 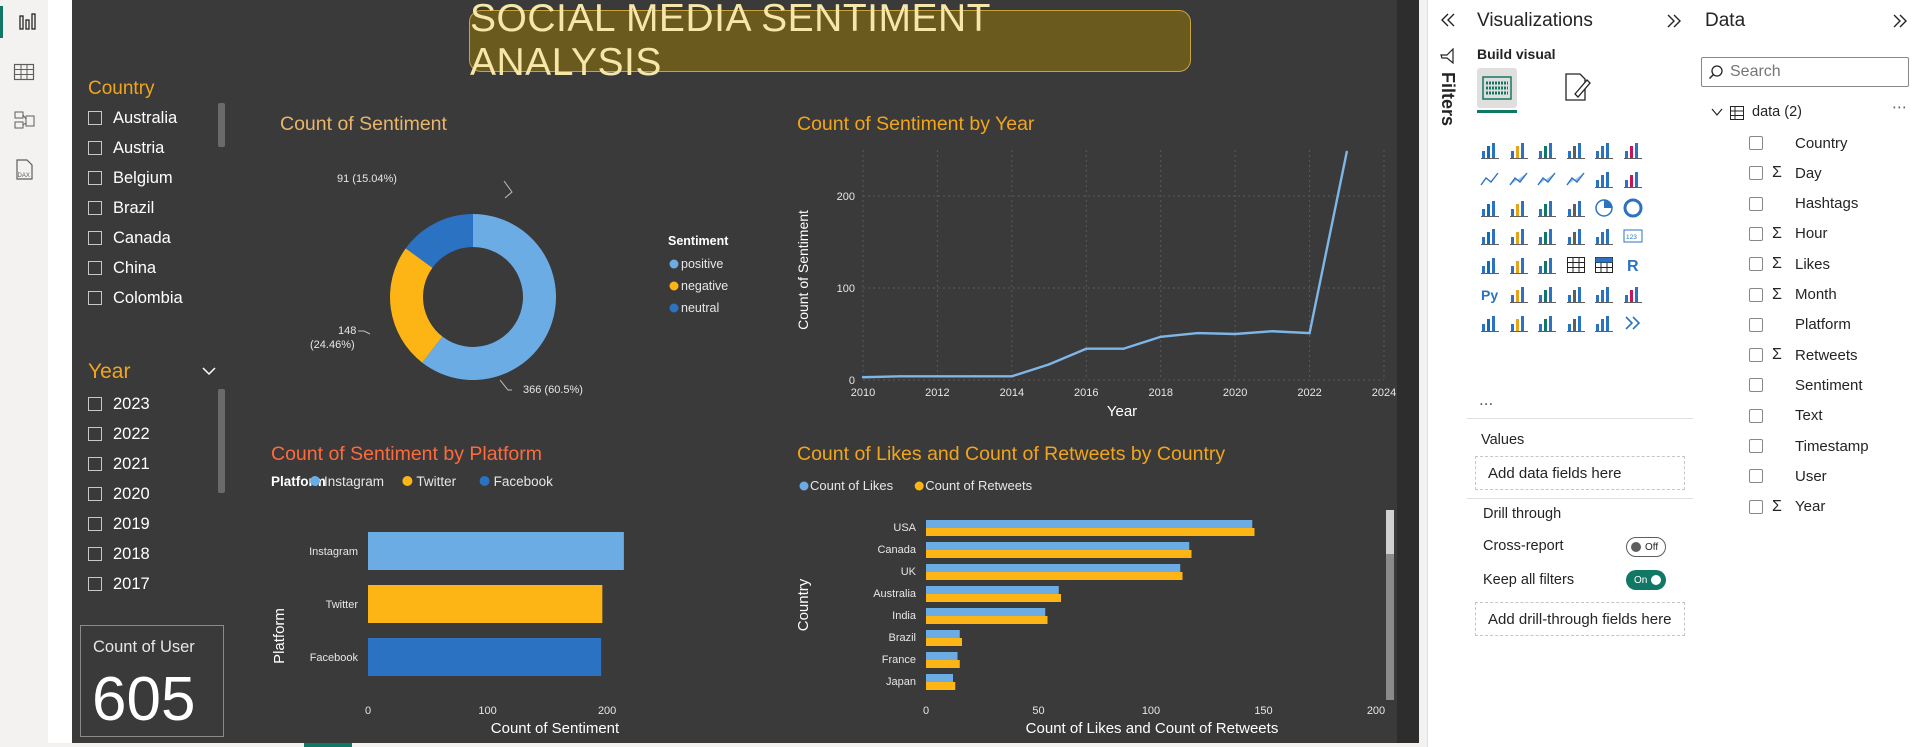 What do you see at coordinates (1899, 107) in the screenshot?
I see `table-more-options-icon: ⋯` at bounding box center [1899, 107].